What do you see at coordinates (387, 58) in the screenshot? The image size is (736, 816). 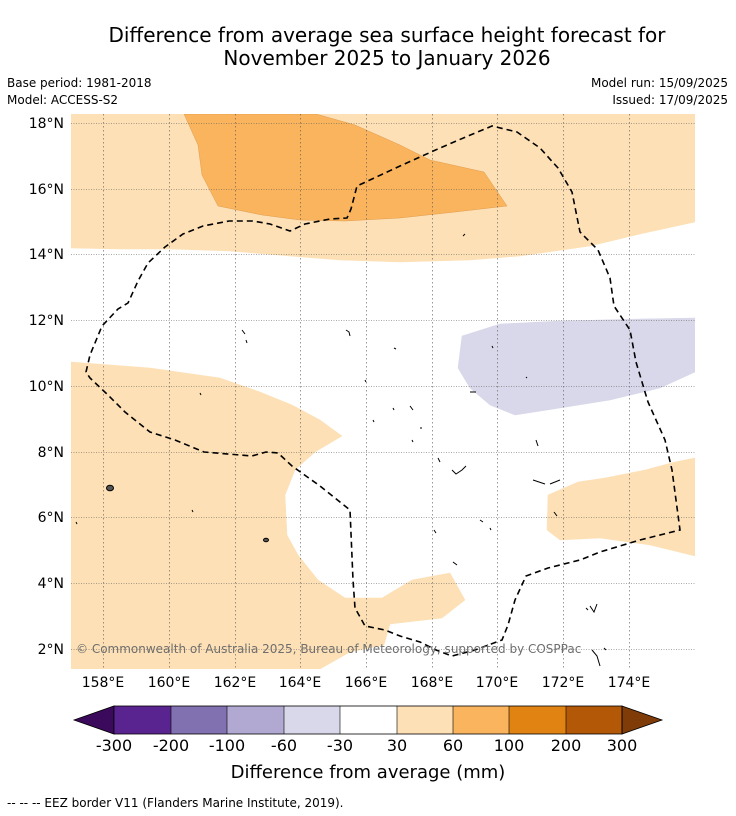 I see `map-title-line2: November 2025 to January 2026` at bounding box center [387, 58].